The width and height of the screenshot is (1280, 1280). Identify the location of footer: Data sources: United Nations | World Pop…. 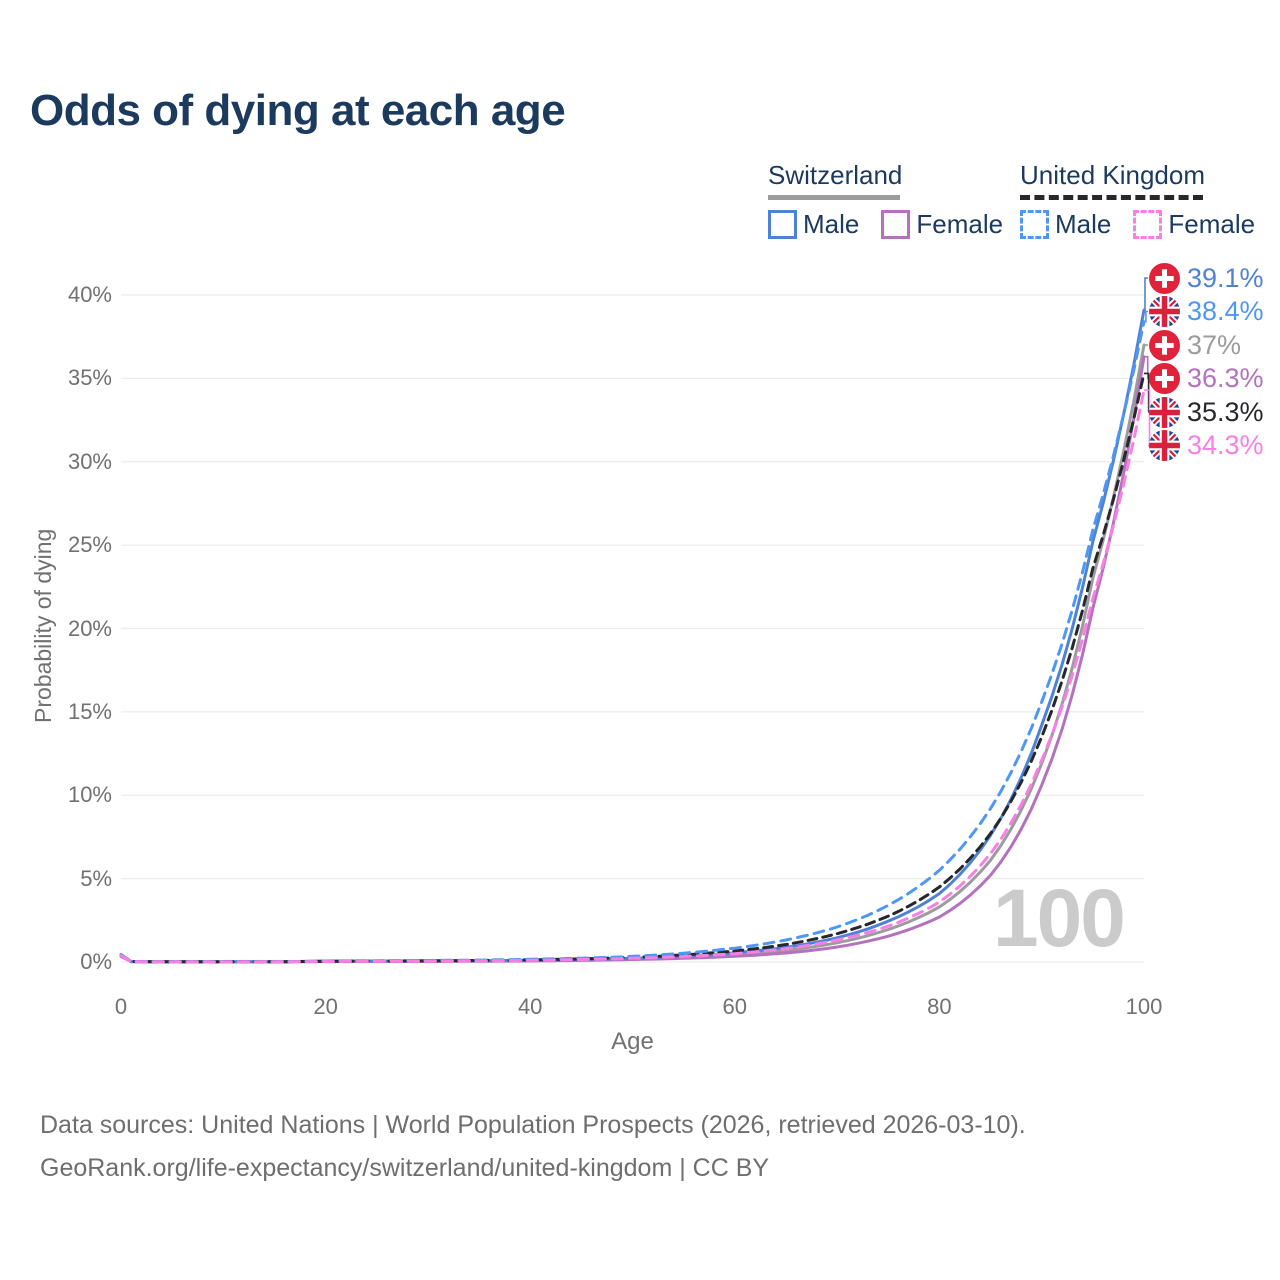
(533, 1147).